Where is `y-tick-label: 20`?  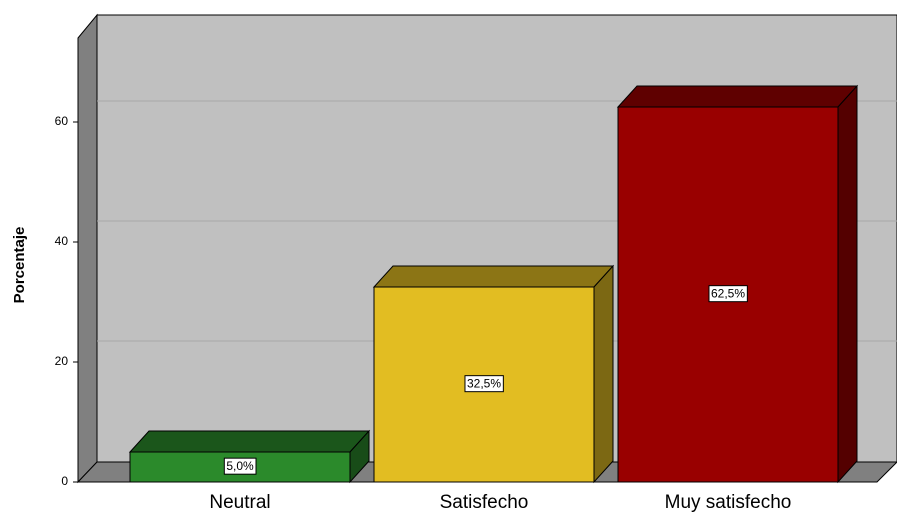
y-tick-label: 20 is located at coordinates (62, 361).